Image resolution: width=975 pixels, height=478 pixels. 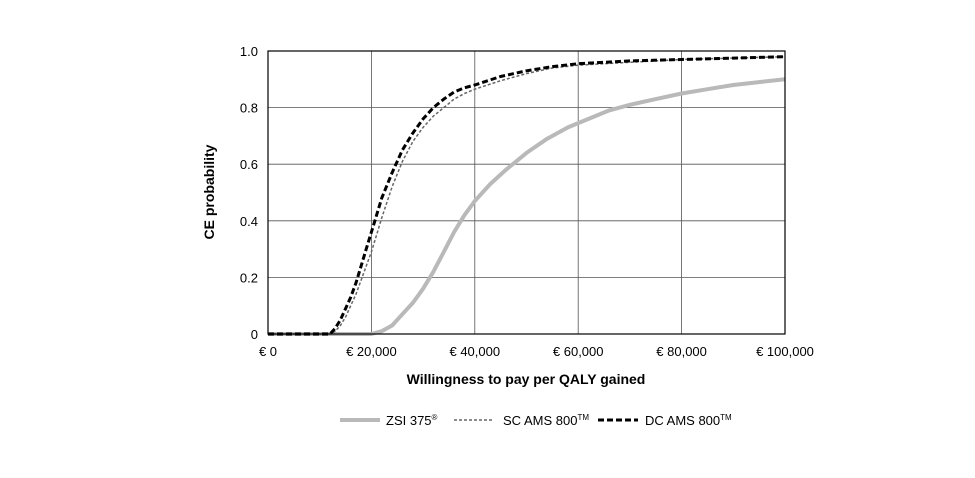 What do you see at coordinates (526, 379) in the screenshot?
I see `x-axis-title: Willingness to pay per QALY gained` at bounding box center [526, 379].